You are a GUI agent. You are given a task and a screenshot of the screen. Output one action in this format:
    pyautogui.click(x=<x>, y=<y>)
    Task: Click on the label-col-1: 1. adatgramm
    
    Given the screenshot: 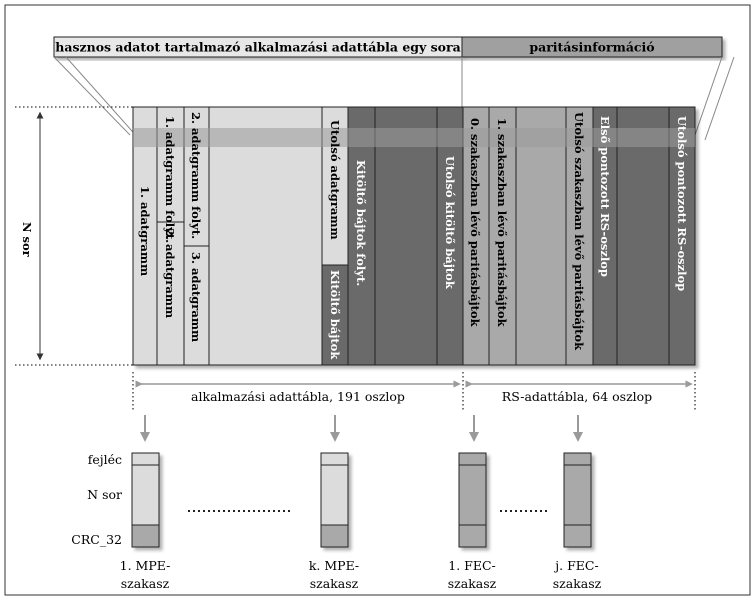 What is the action you would take?
    pyautogui.click(x=145, y=231)
    